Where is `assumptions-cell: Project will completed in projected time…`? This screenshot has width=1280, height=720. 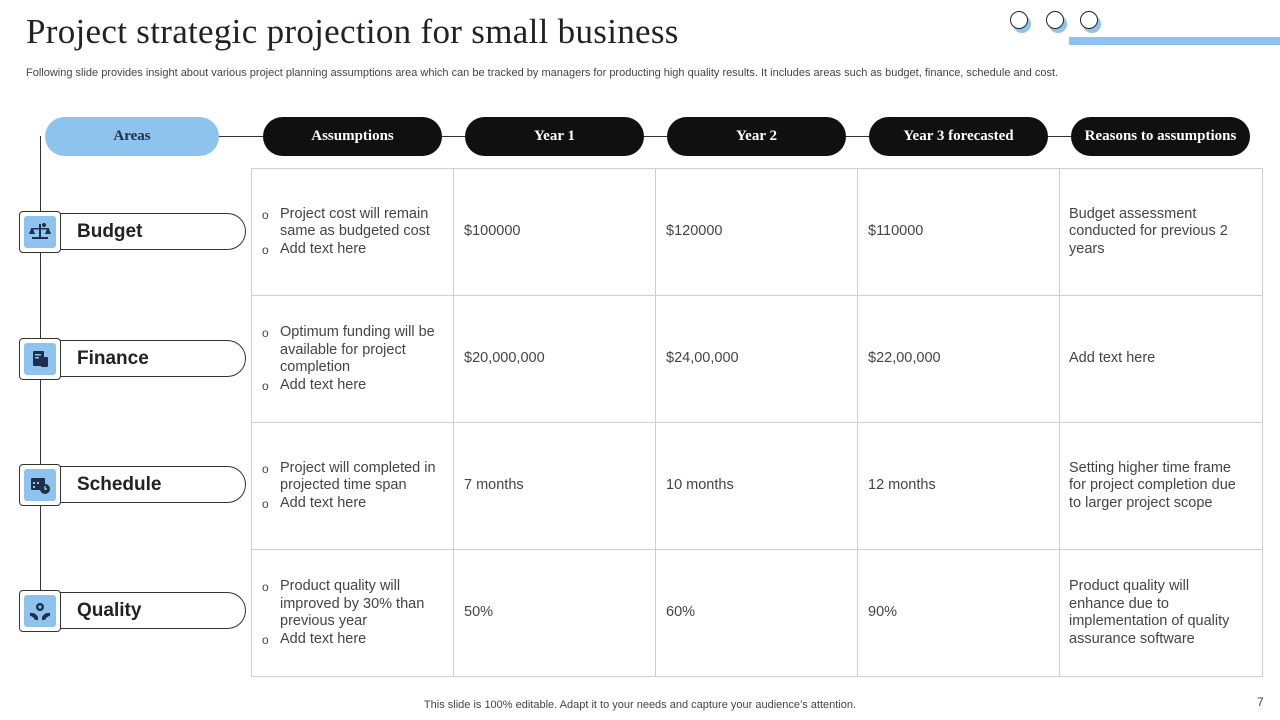 assumptions-cell: Project will completed in projected time… is located at coordinates (352, 486).